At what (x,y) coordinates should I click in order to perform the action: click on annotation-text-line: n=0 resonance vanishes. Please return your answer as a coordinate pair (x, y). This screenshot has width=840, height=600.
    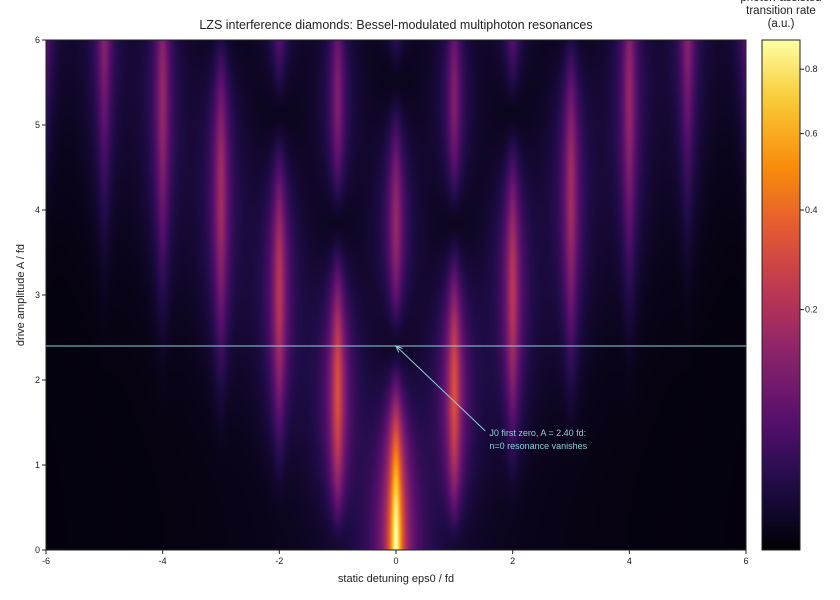
    Looking at the image, I should click on (538, 446).